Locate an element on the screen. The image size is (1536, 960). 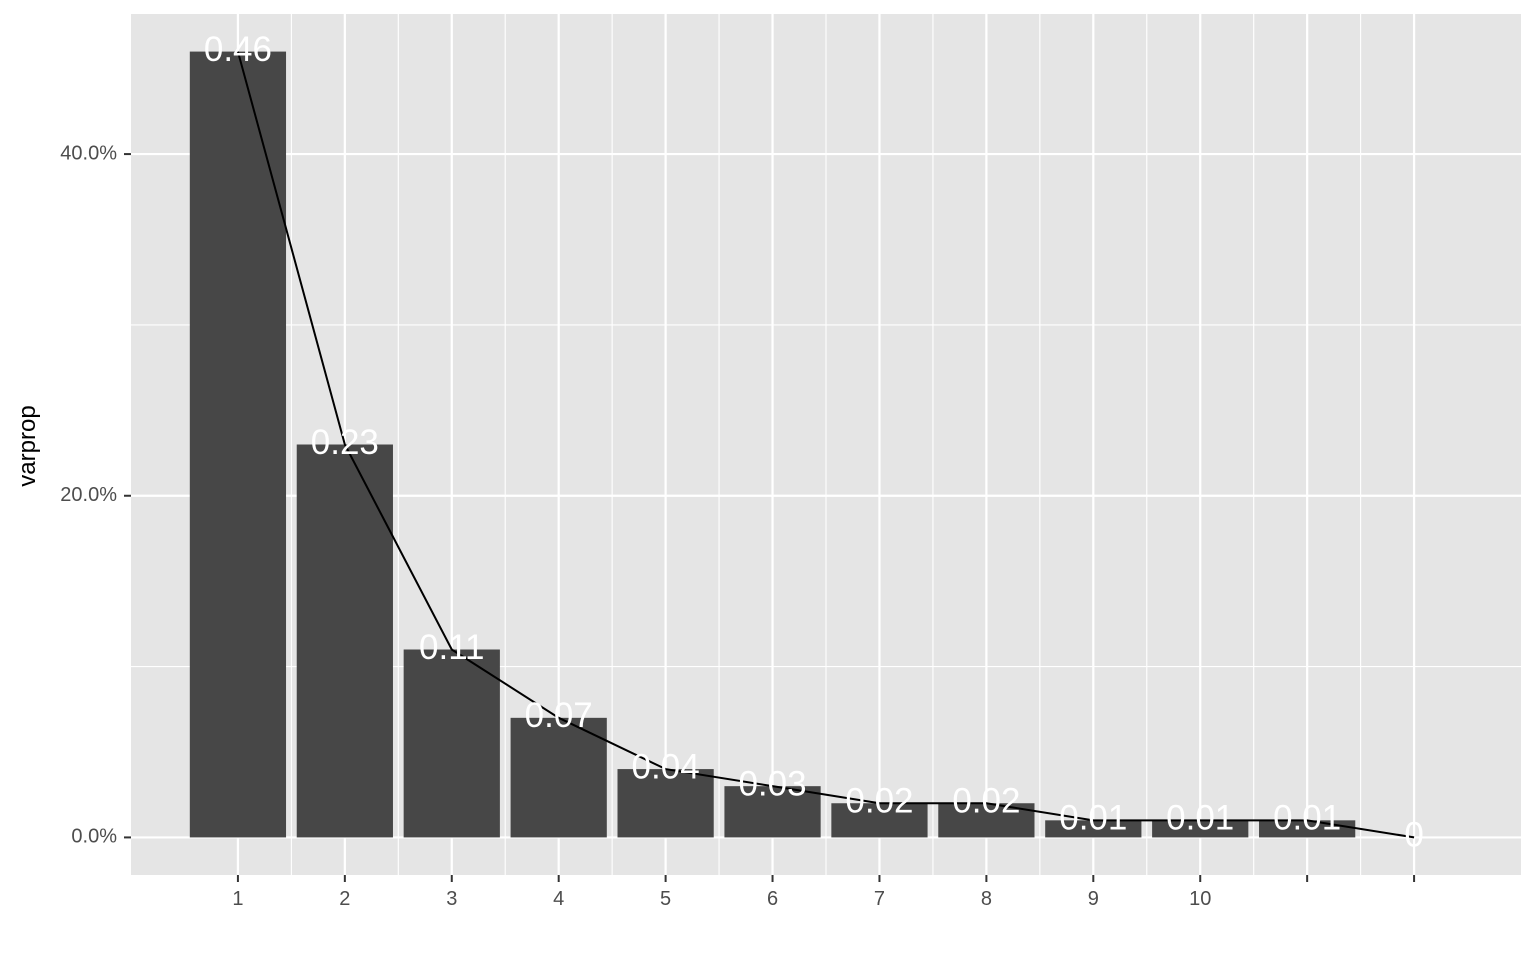
bar-value-label: 0.07 is located at coordinates (559, 715).